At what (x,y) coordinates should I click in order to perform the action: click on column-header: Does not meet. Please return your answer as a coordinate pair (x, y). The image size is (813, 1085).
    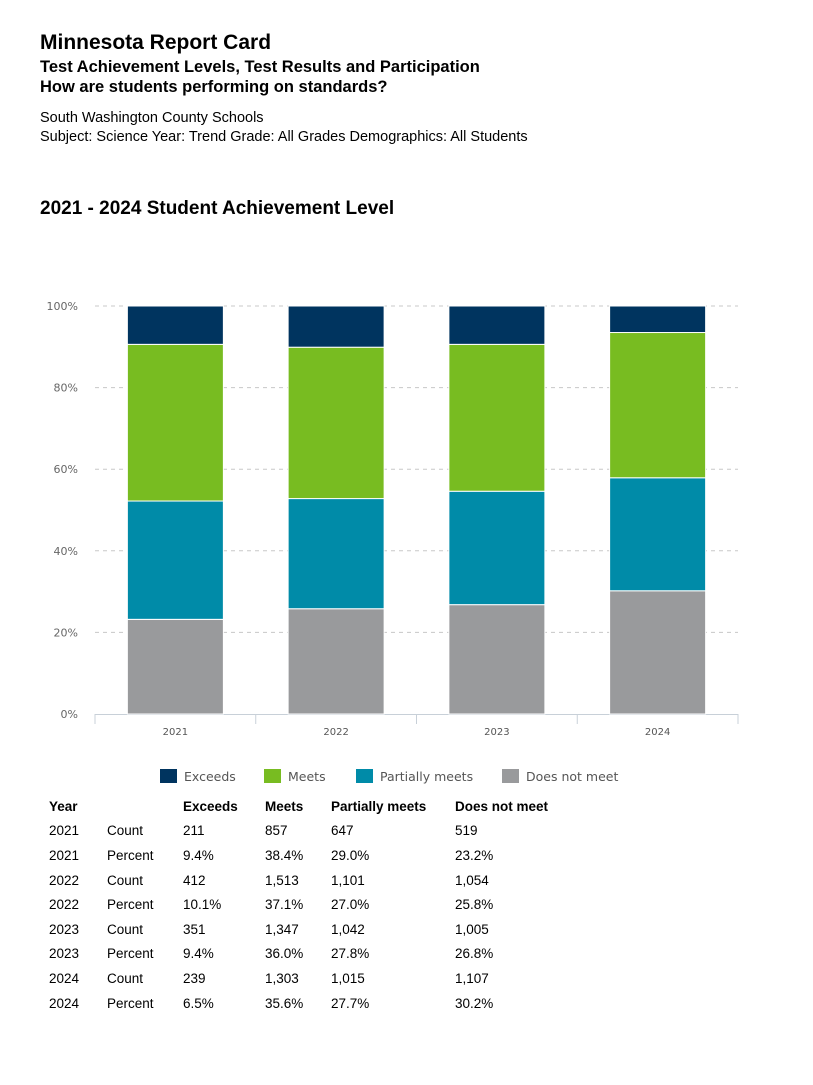
    Looking at the image, I should click on (502, 806).